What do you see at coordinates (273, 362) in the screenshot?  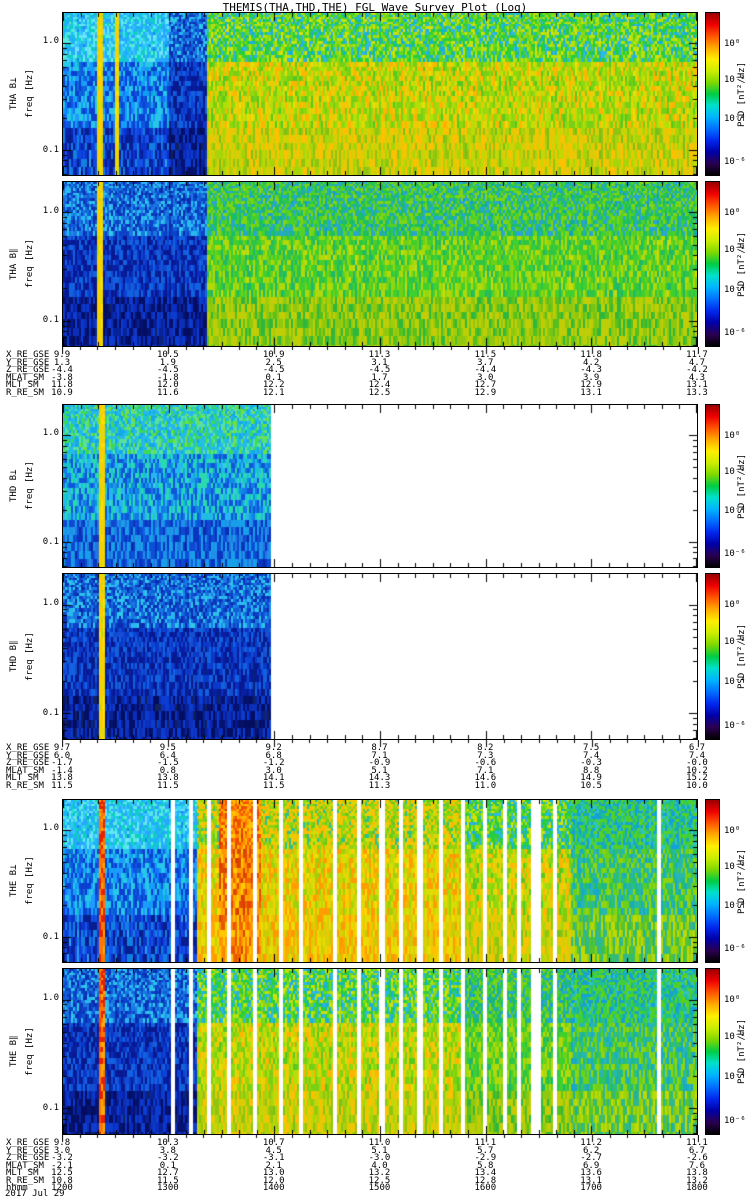 I see `ephemeris-value: 2.5` at bounding box center [273, 362].